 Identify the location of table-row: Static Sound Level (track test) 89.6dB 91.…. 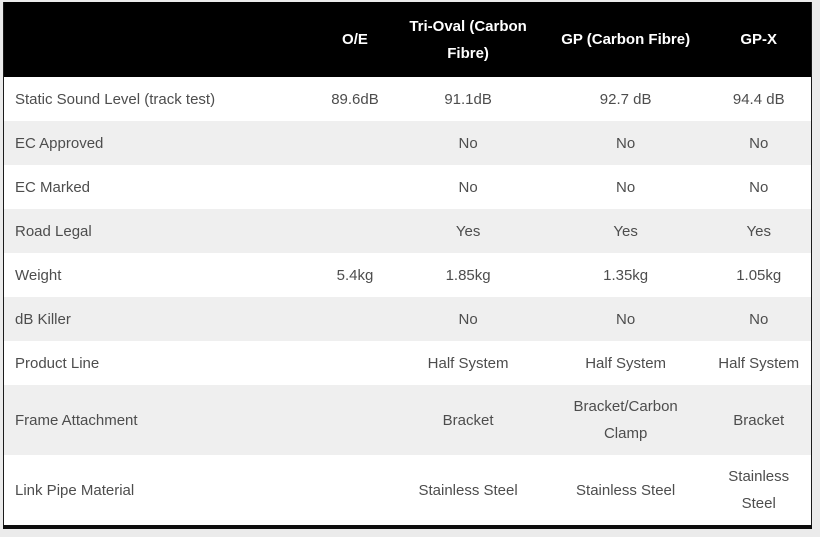
(407, 99).